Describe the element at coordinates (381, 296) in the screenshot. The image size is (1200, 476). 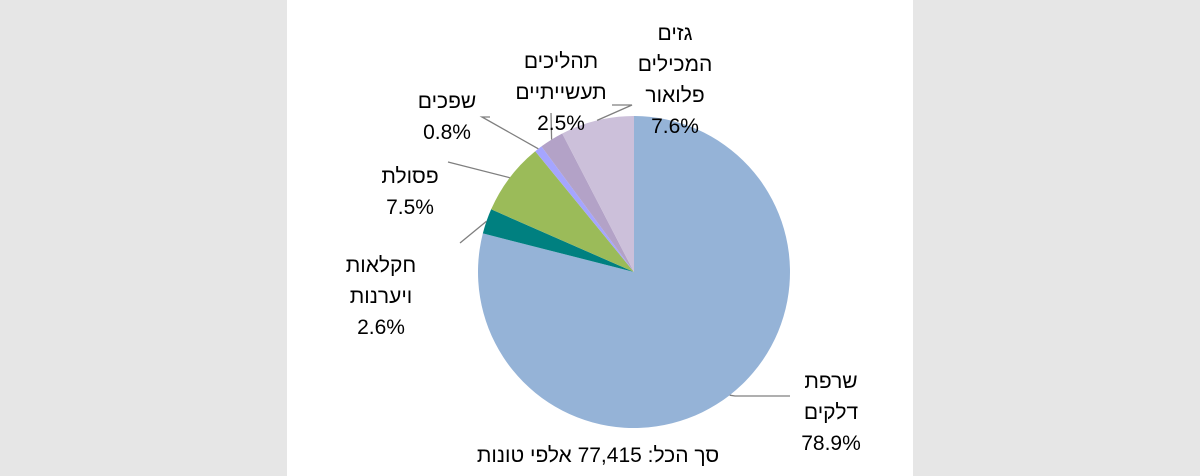
I see `slice-label: ויערנות` at that location.